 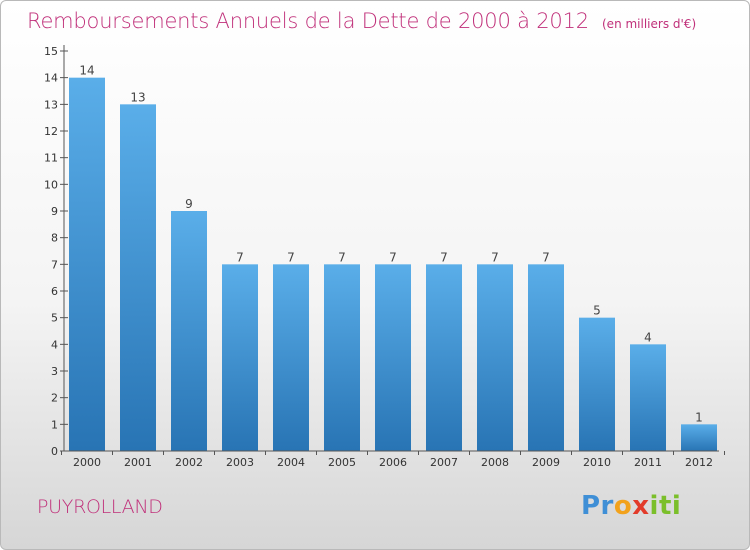 What do you see at coordinates (444, 357) in the screenshot?
I see `bar-2007` at bounding box center [444, 357].